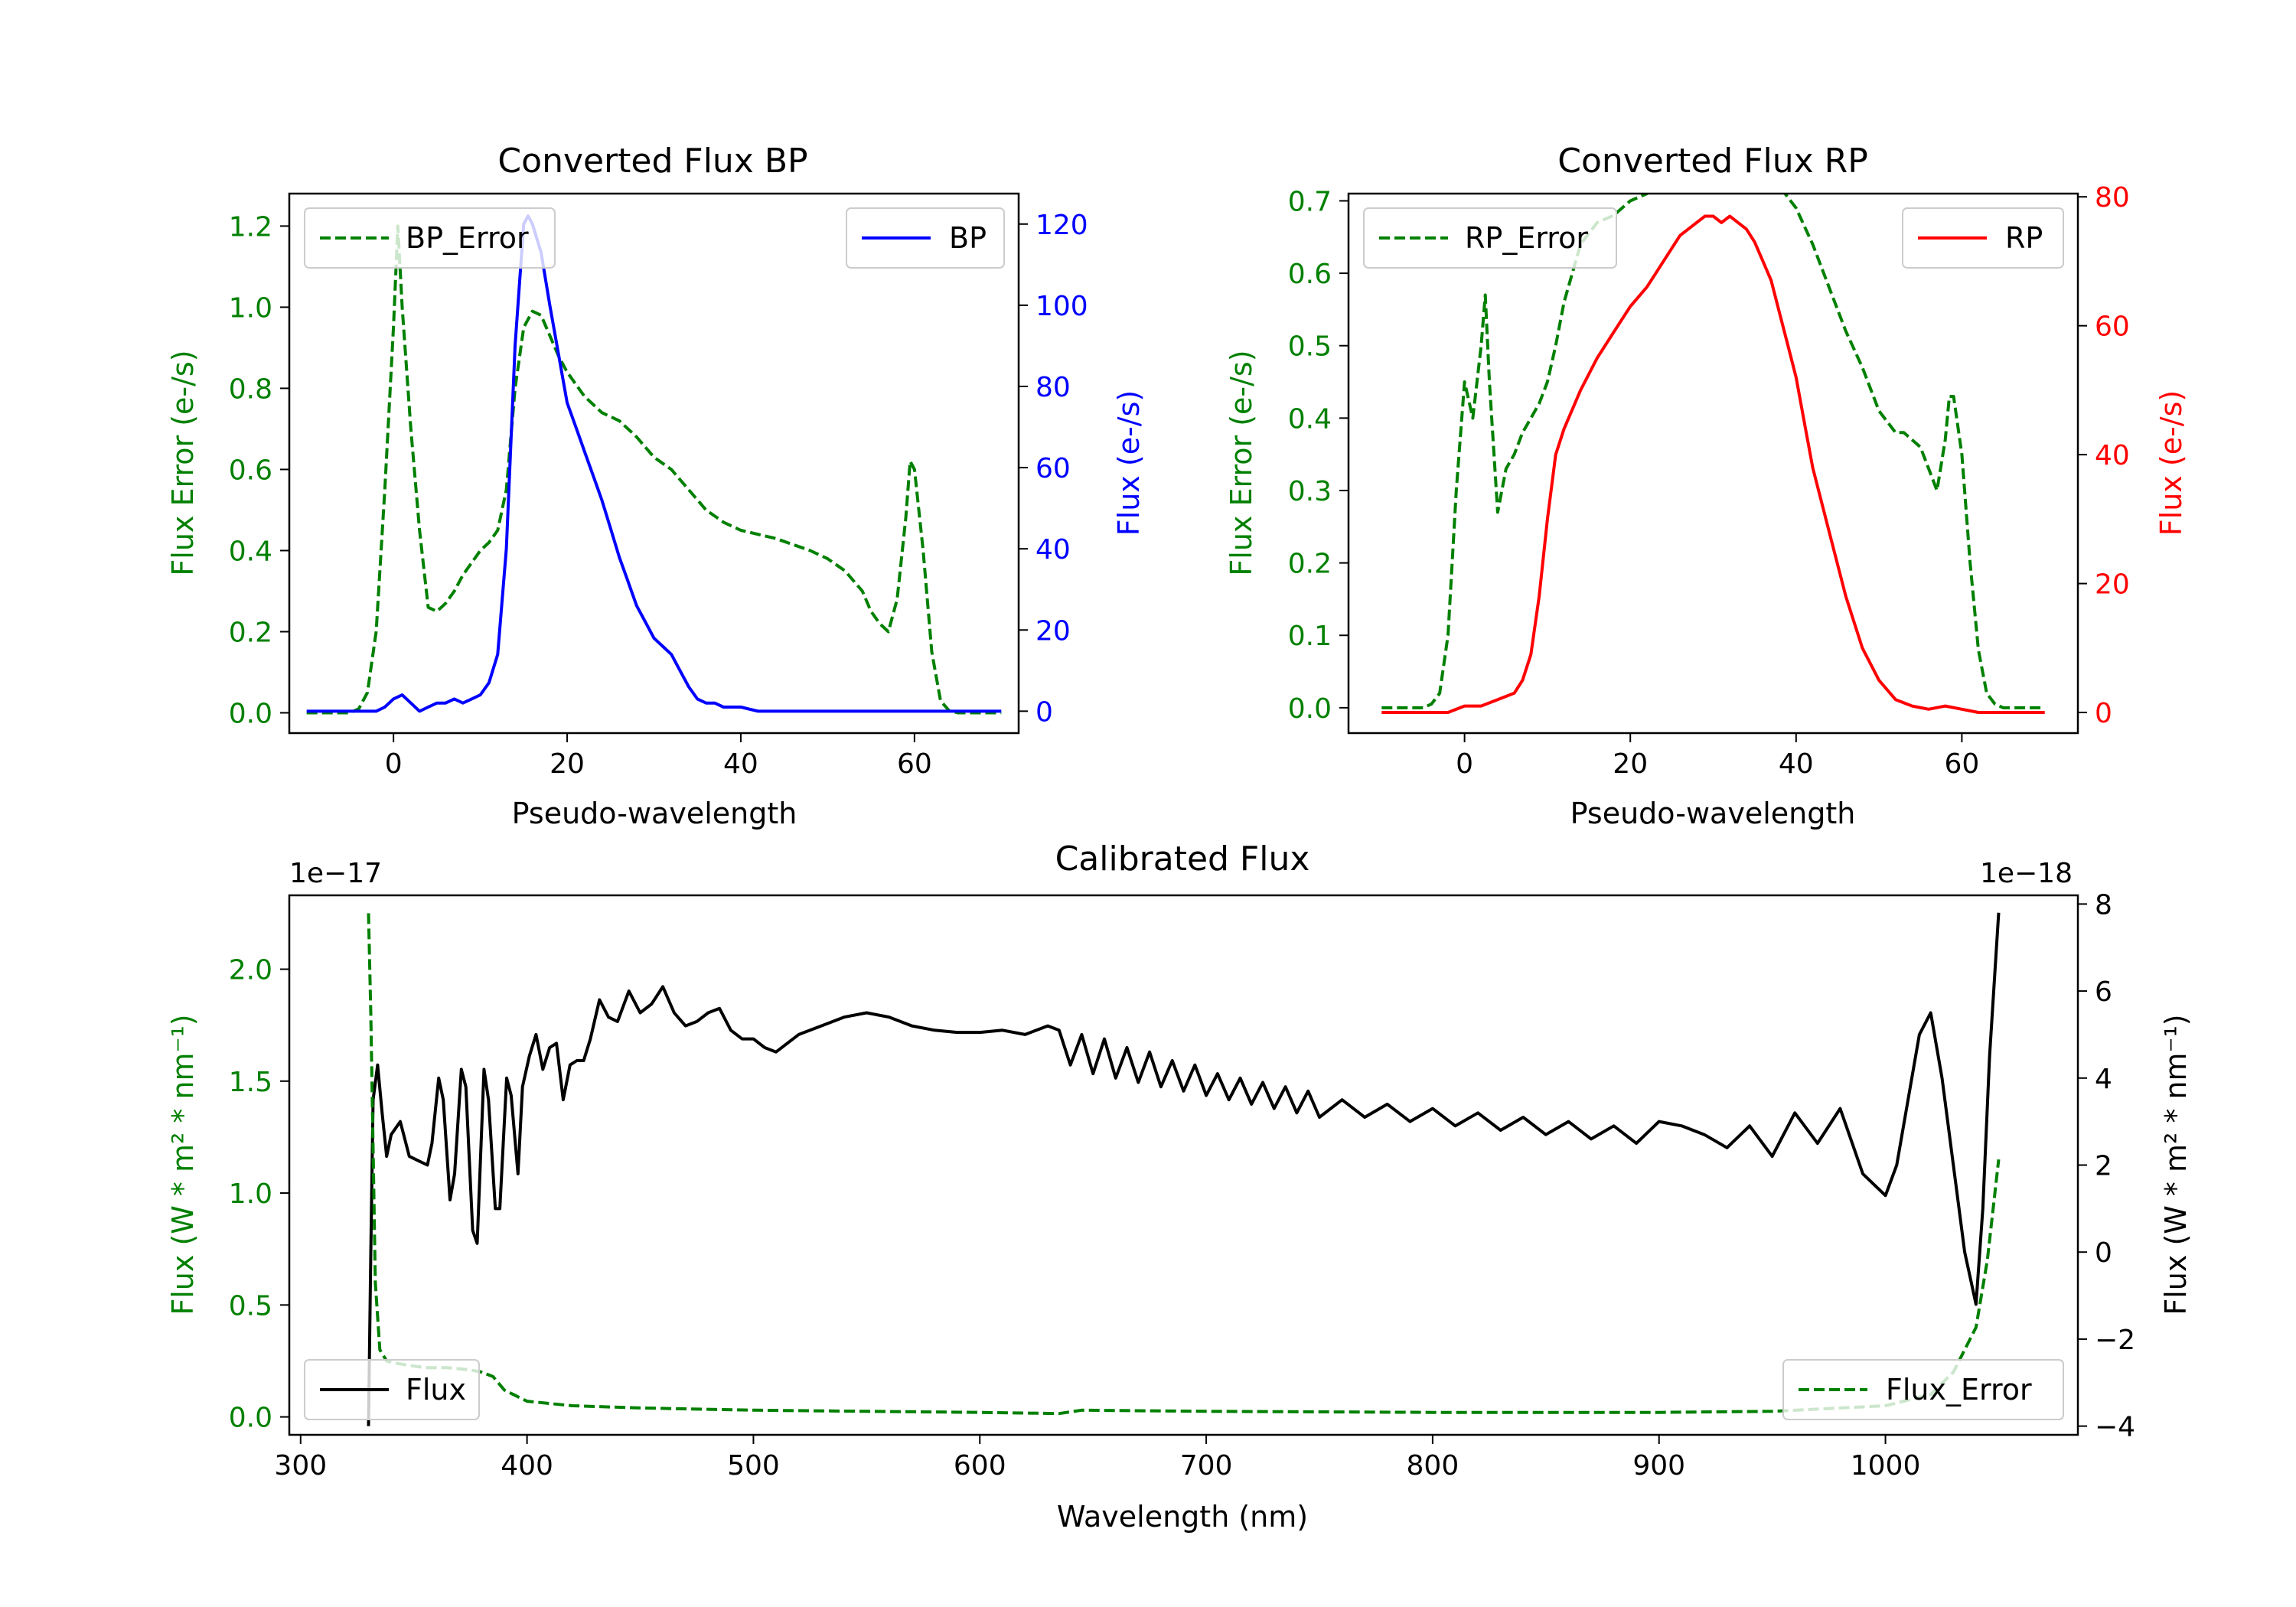  I want to click on calibrated-ytick-left-label: 1.5, so click(250, 1082).